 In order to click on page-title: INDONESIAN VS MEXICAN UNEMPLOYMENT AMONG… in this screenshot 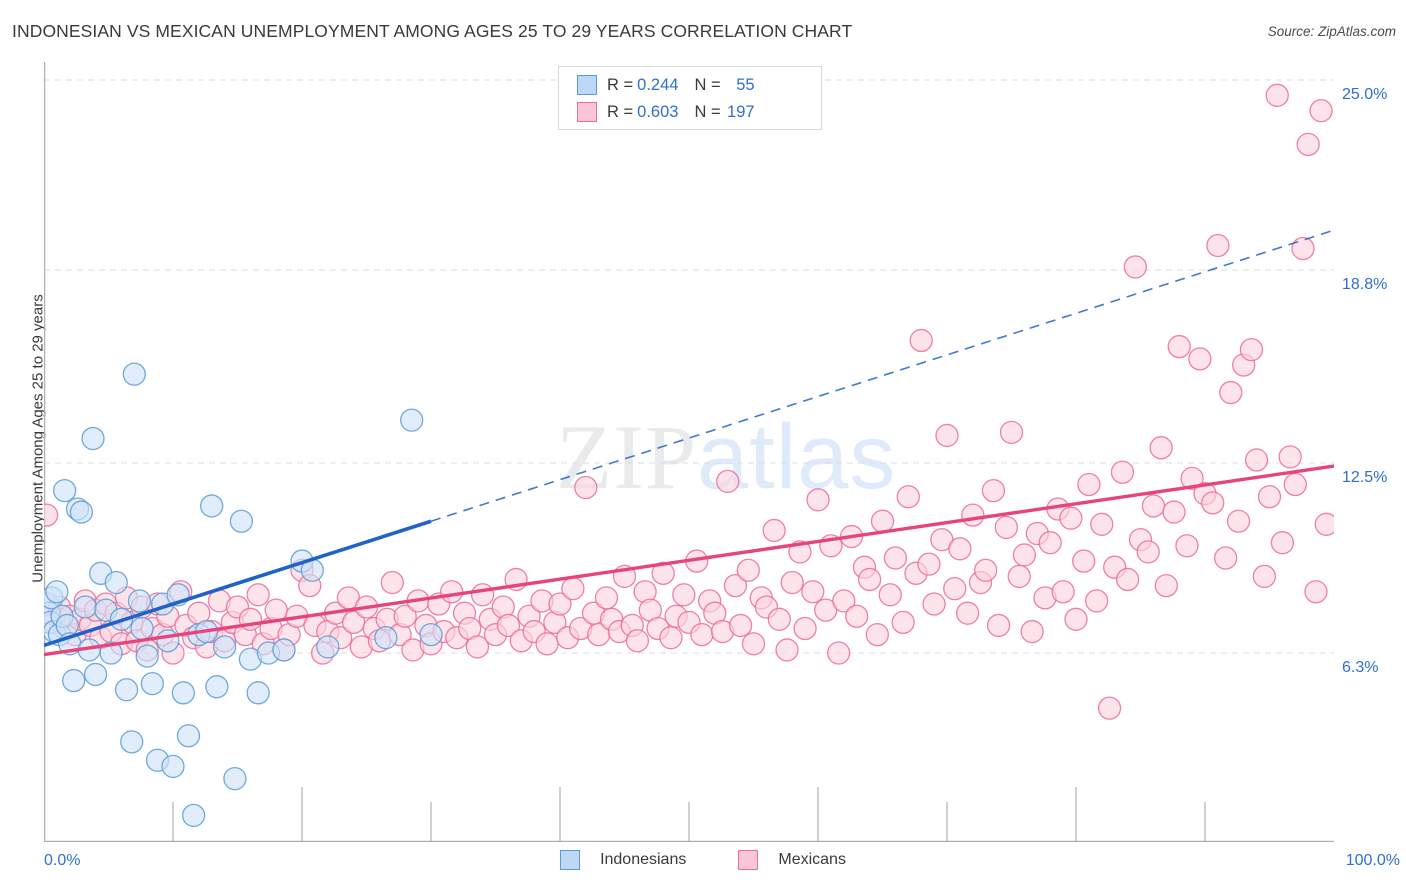, I will do `click(432, 31)`.